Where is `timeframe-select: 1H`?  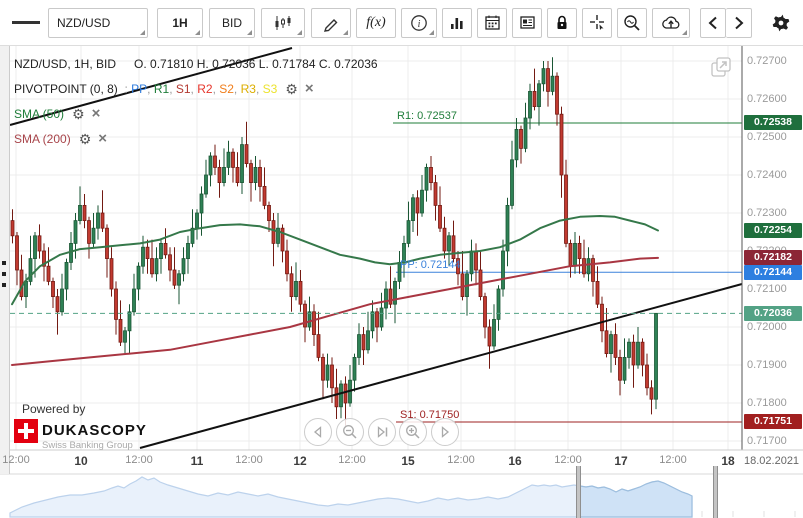 timeframe-select: 1H is located at coordinates (180, 22).